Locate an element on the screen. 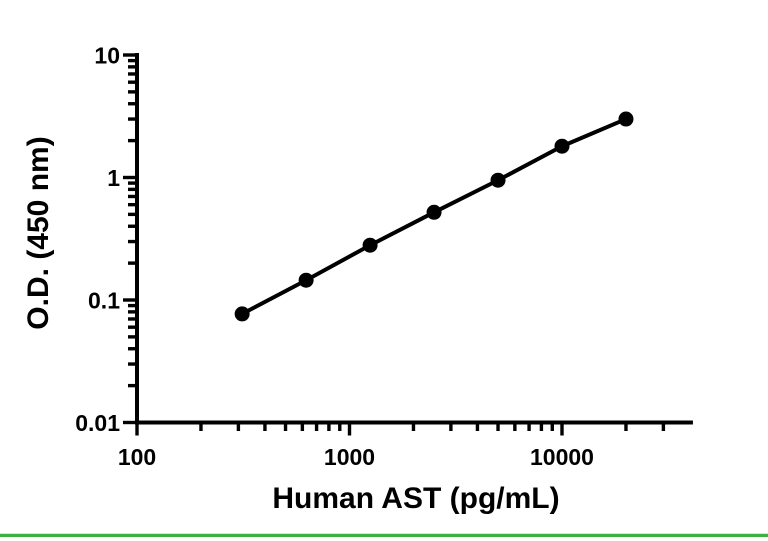  footer-divider is located at coordinates (384, 535).